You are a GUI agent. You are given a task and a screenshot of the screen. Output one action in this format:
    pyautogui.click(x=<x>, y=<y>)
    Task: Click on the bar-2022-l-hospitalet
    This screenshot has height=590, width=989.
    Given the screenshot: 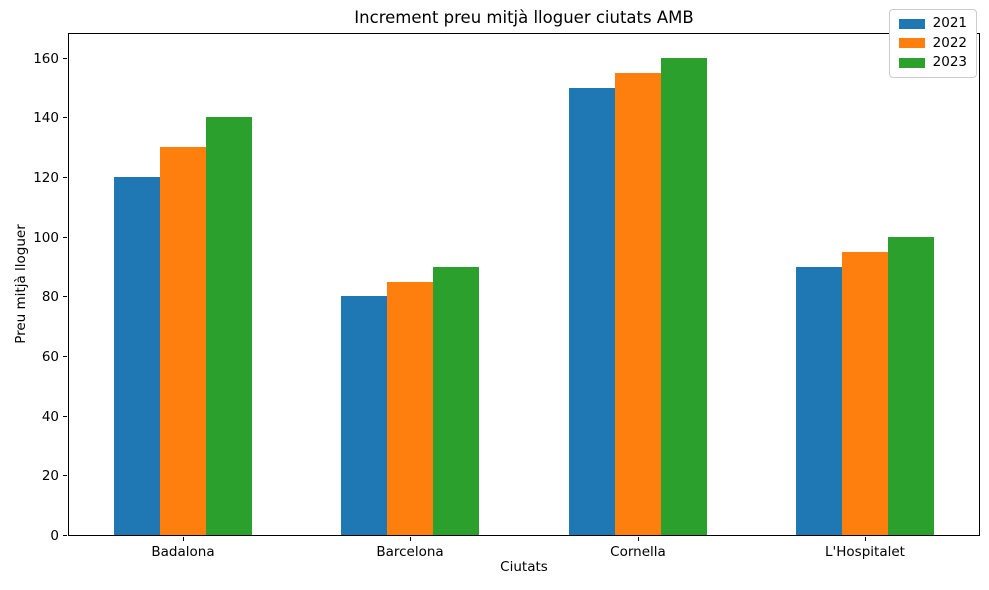 What is the action you would take?
    pyautogui.click(x=865, y=393)
    